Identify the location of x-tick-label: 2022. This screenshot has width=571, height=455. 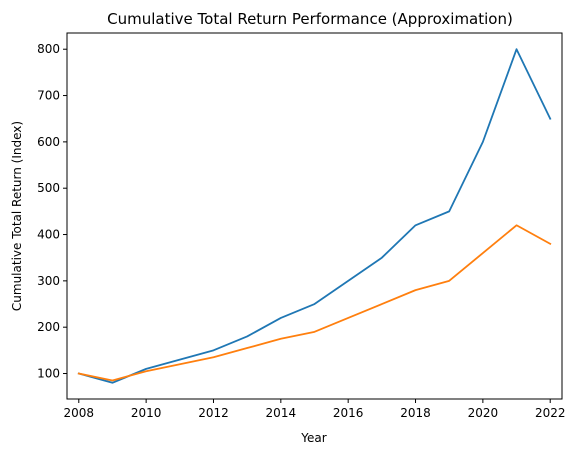
(550, 413).